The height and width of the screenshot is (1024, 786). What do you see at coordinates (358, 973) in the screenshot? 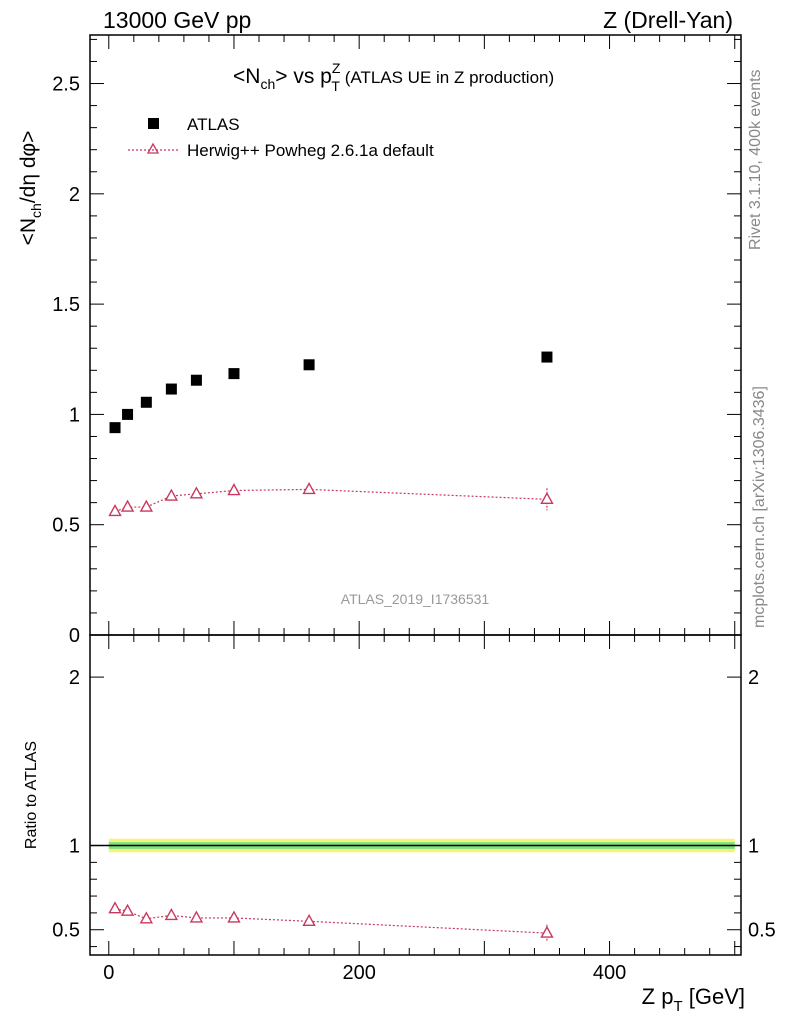
I see `ratio-x-tick-label: 200` at bounding box center [358, 973].